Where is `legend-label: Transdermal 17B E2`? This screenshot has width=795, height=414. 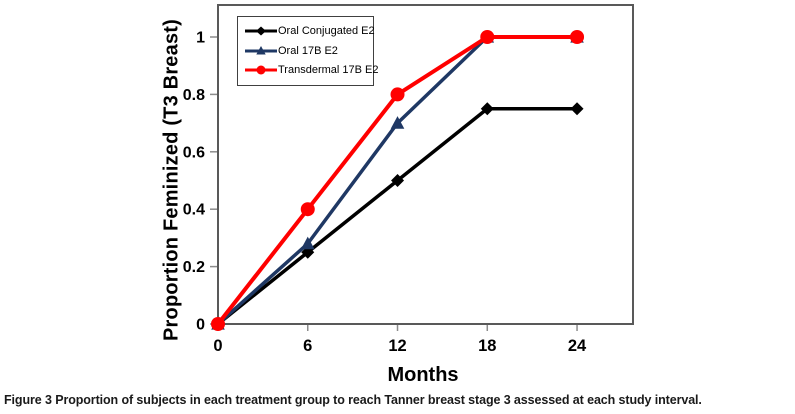 legend-label: Transdermal 17B E2 is located at coordinates (328, 70).